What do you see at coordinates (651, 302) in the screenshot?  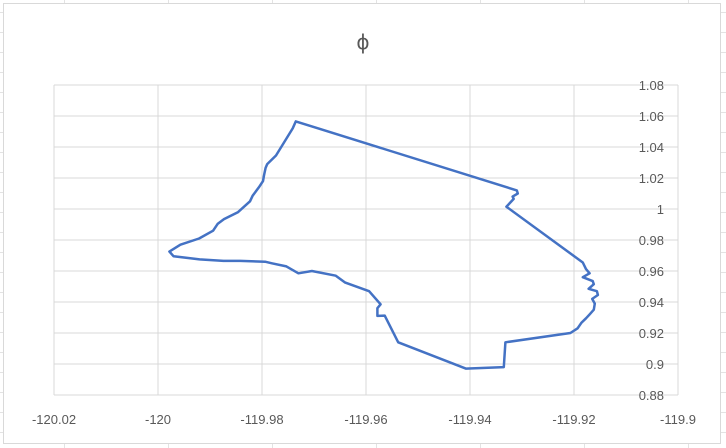 I see `y-tick-label: 0.94` at bounding box center [651, 302].